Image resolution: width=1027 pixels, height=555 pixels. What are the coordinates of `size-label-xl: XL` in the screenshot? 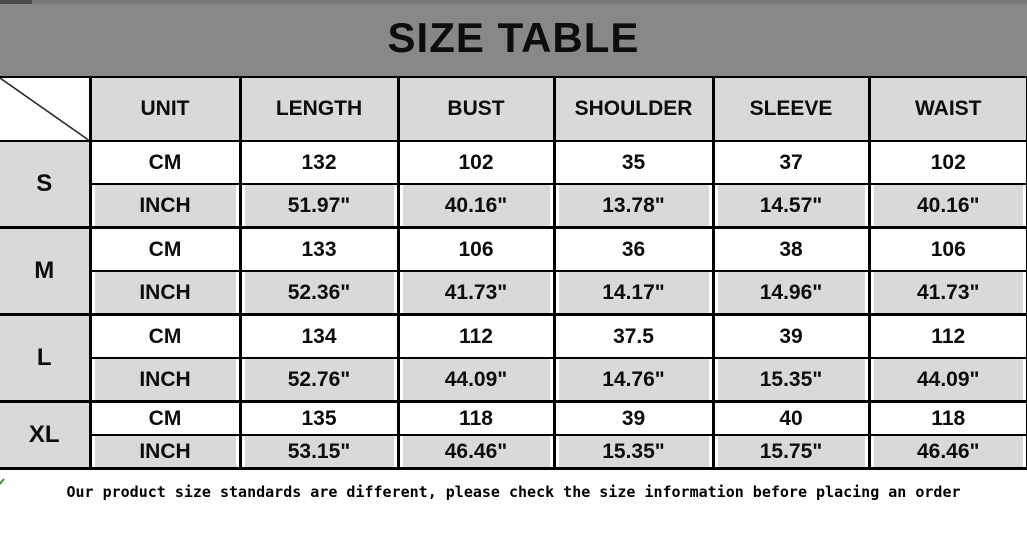 It's located at (46, 435).